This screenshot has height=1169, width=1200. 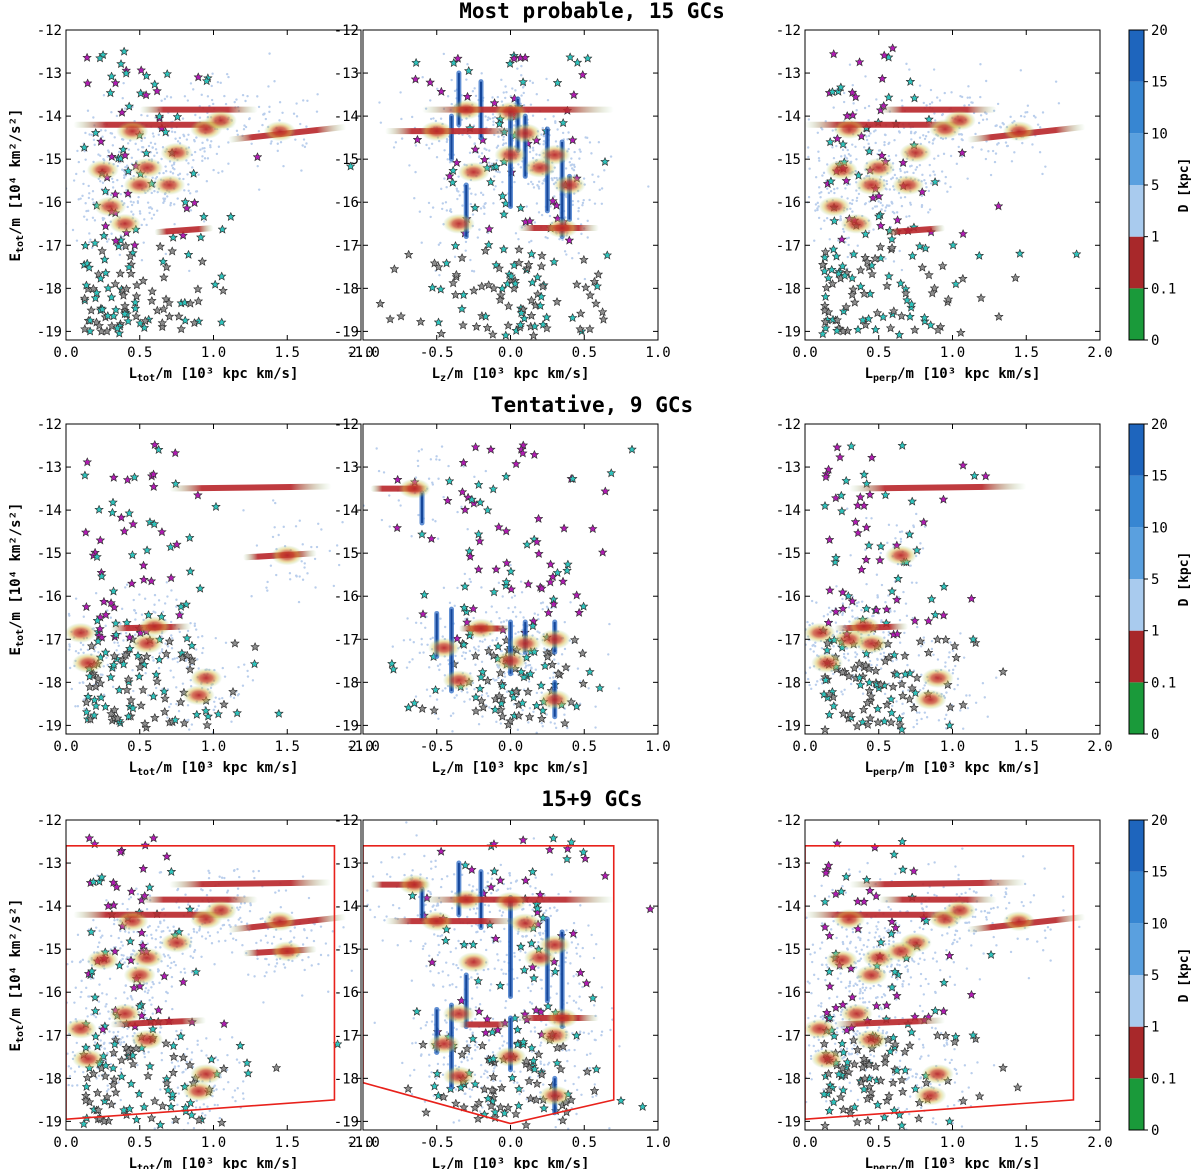 I want to click on x-tick-label: 0.0, so click(x=65, y=353).